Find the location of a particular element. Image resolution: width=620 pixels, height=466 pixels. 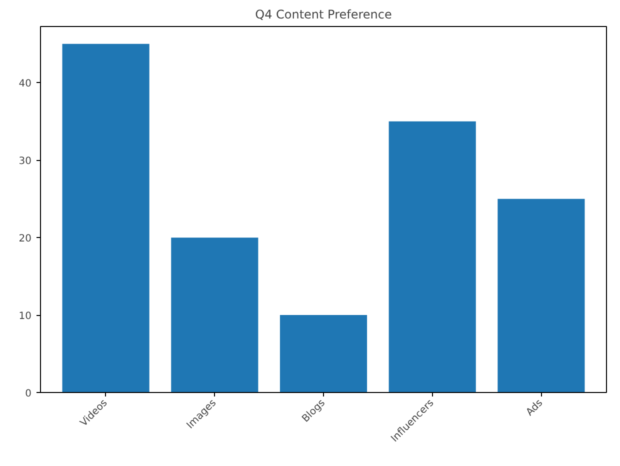

y-tick-label: 40 is located at coordinates (25, 84).